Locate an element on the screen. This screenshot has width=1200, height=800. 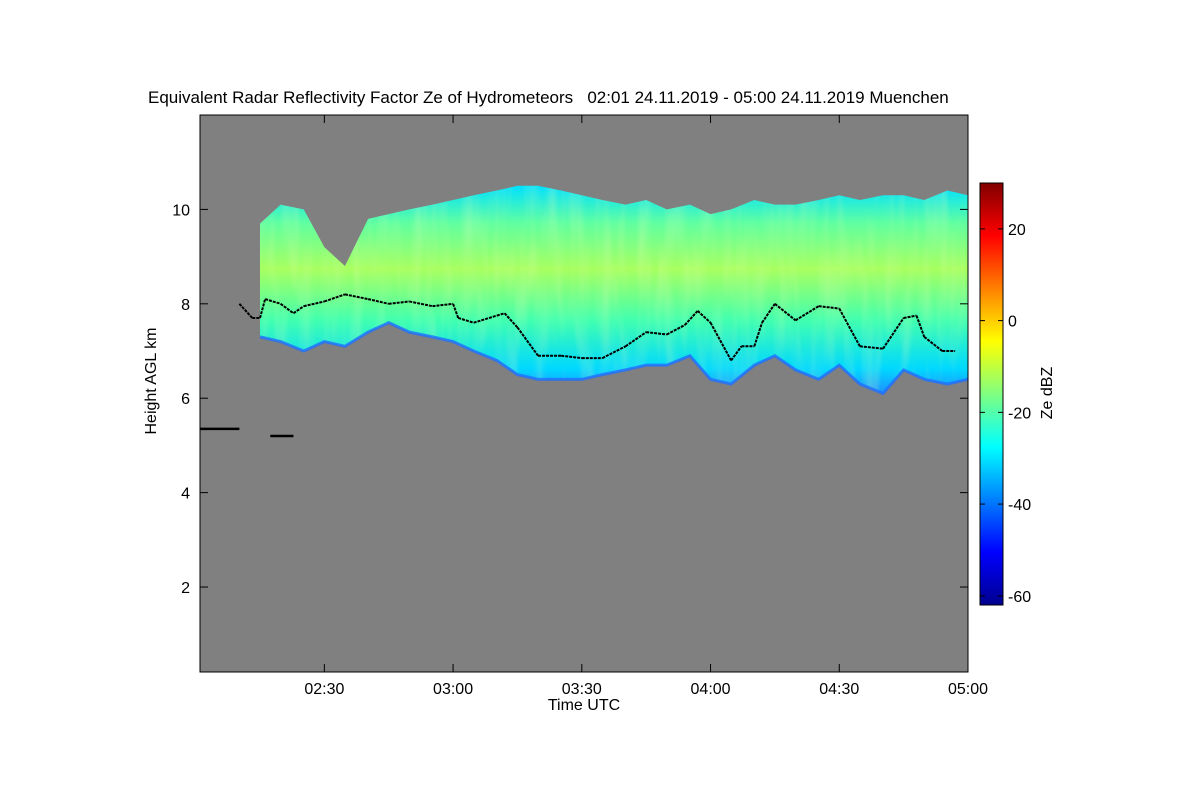
cloud-base-edge is located at coordinates (614, 358).